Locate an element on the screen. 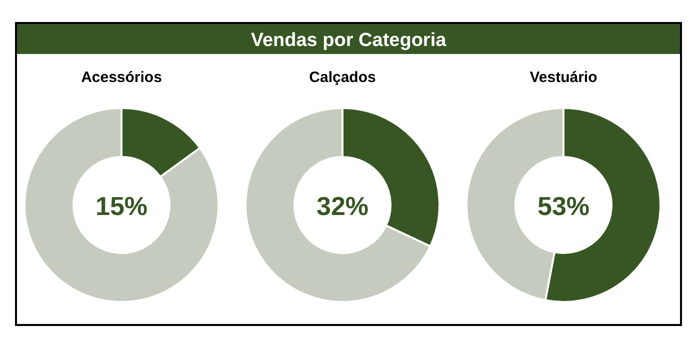  text: 53% is located at coordinates (563, 206).